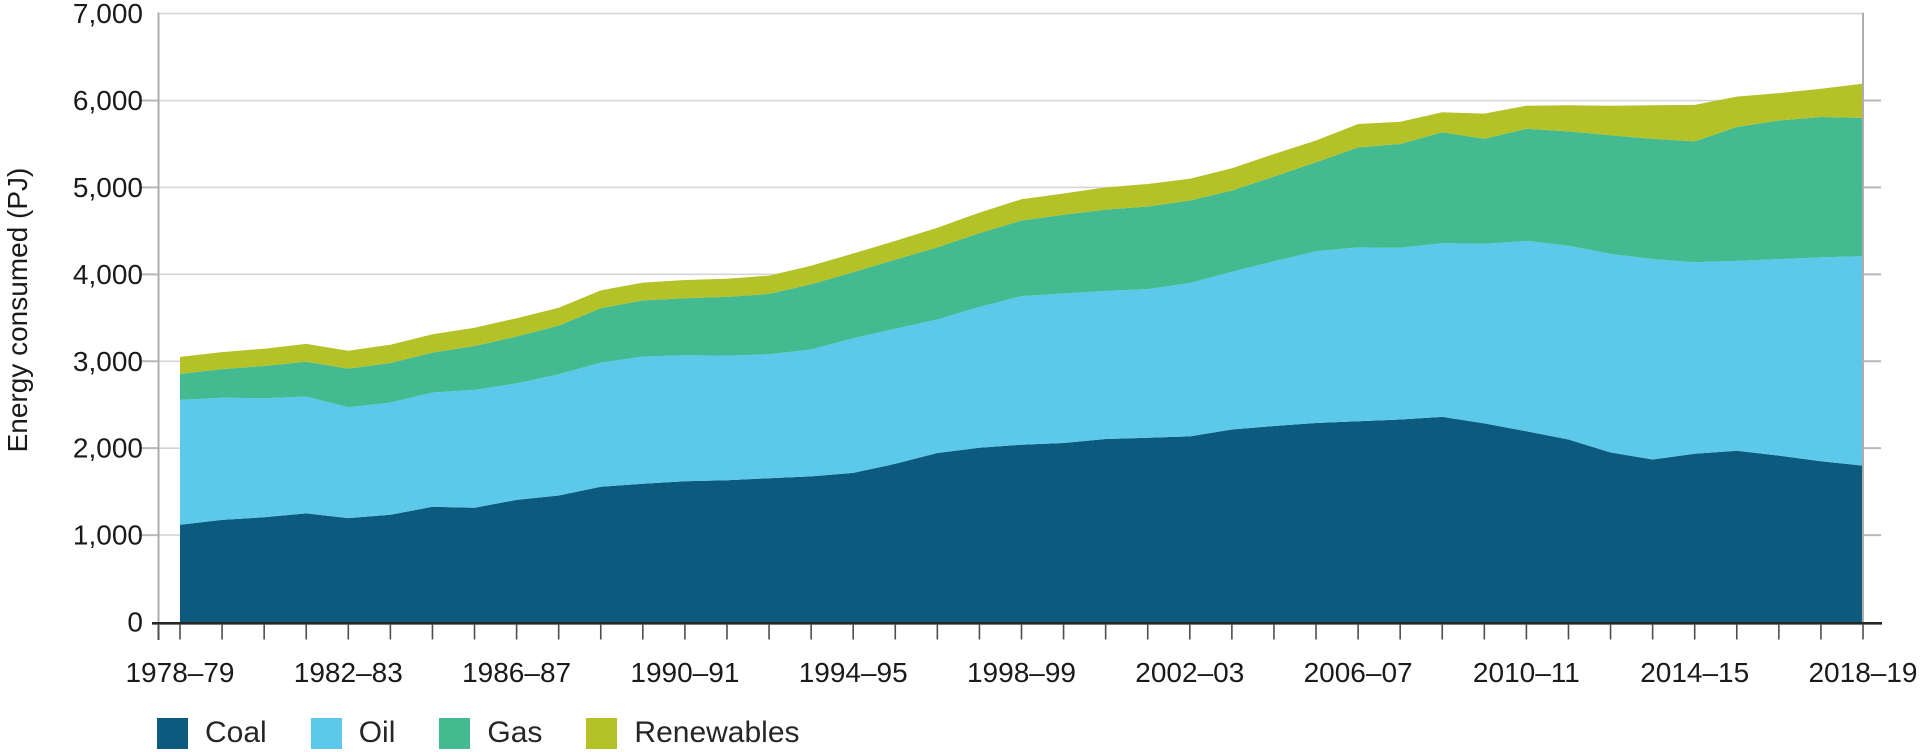  I want to click on x-axis-tick-label: 1994–95, so click(853, 672).